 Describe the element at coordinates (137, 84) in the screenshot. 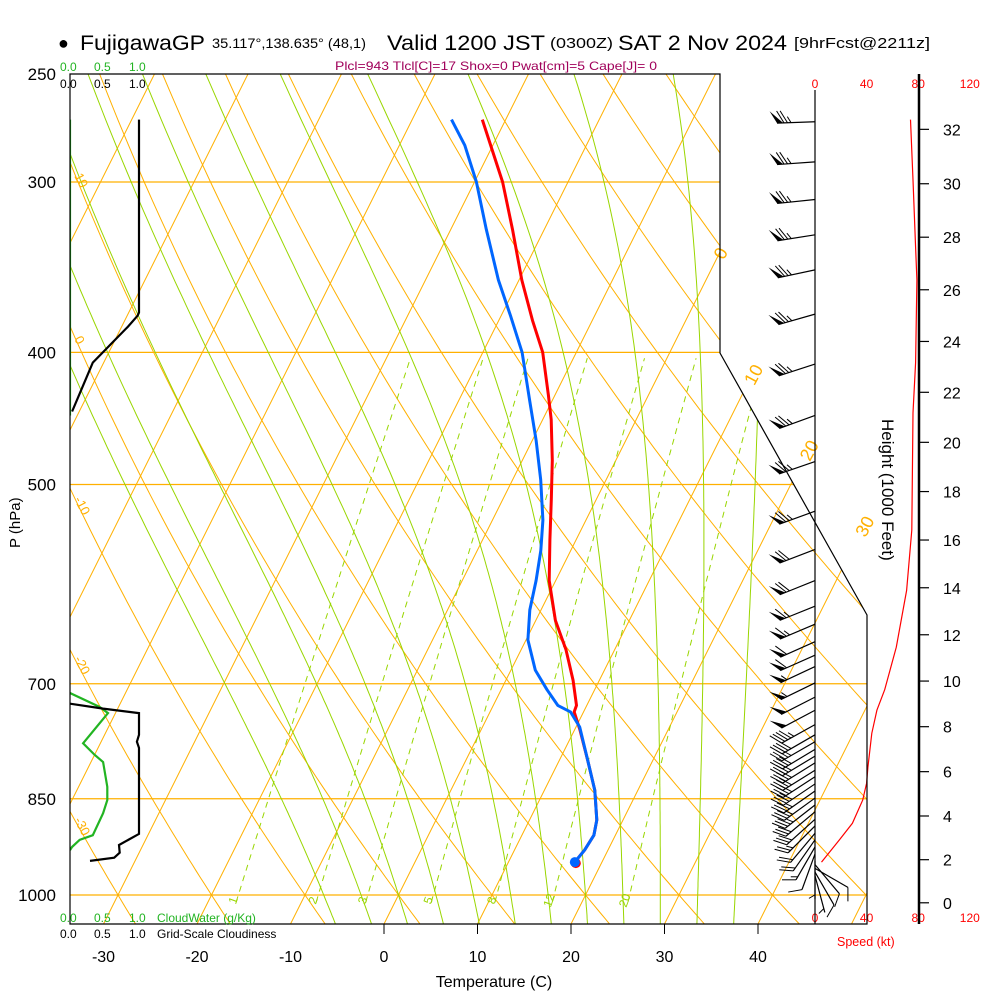

I see `cloudiness-tick-top: 1.0` at that location.